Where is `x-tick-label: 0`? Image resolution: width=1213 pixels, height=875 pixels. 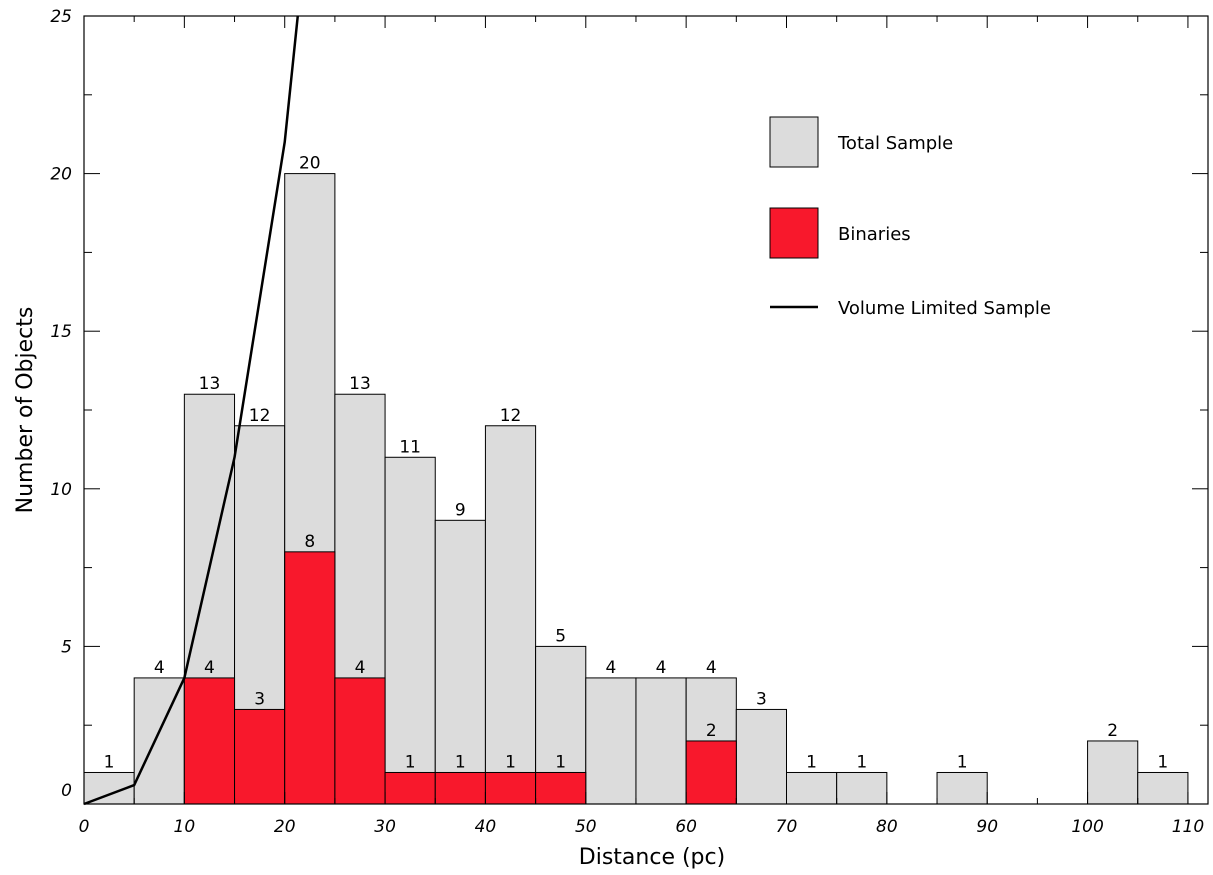 x-tick-label: 0 is located at coordinates (84, 827).